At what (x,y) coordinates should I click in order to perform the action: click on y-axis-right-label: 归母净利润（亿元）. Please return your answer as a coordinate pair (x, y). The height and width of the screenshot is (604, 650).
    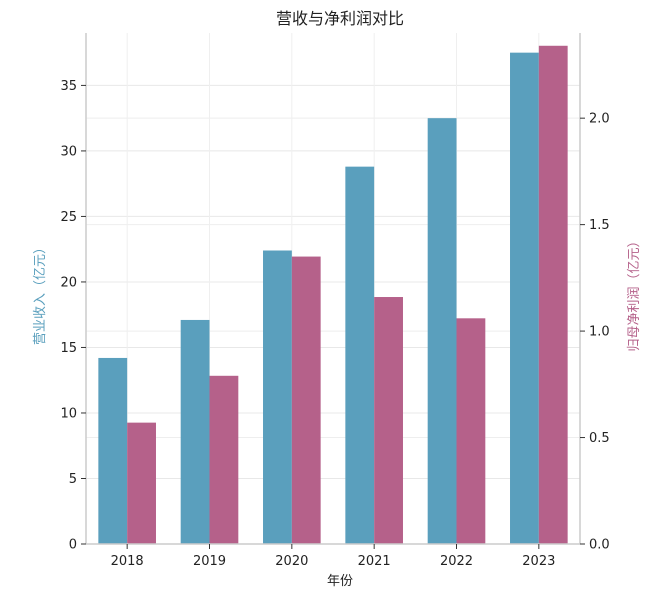
    Looking at the image, I should click on (634, 292).